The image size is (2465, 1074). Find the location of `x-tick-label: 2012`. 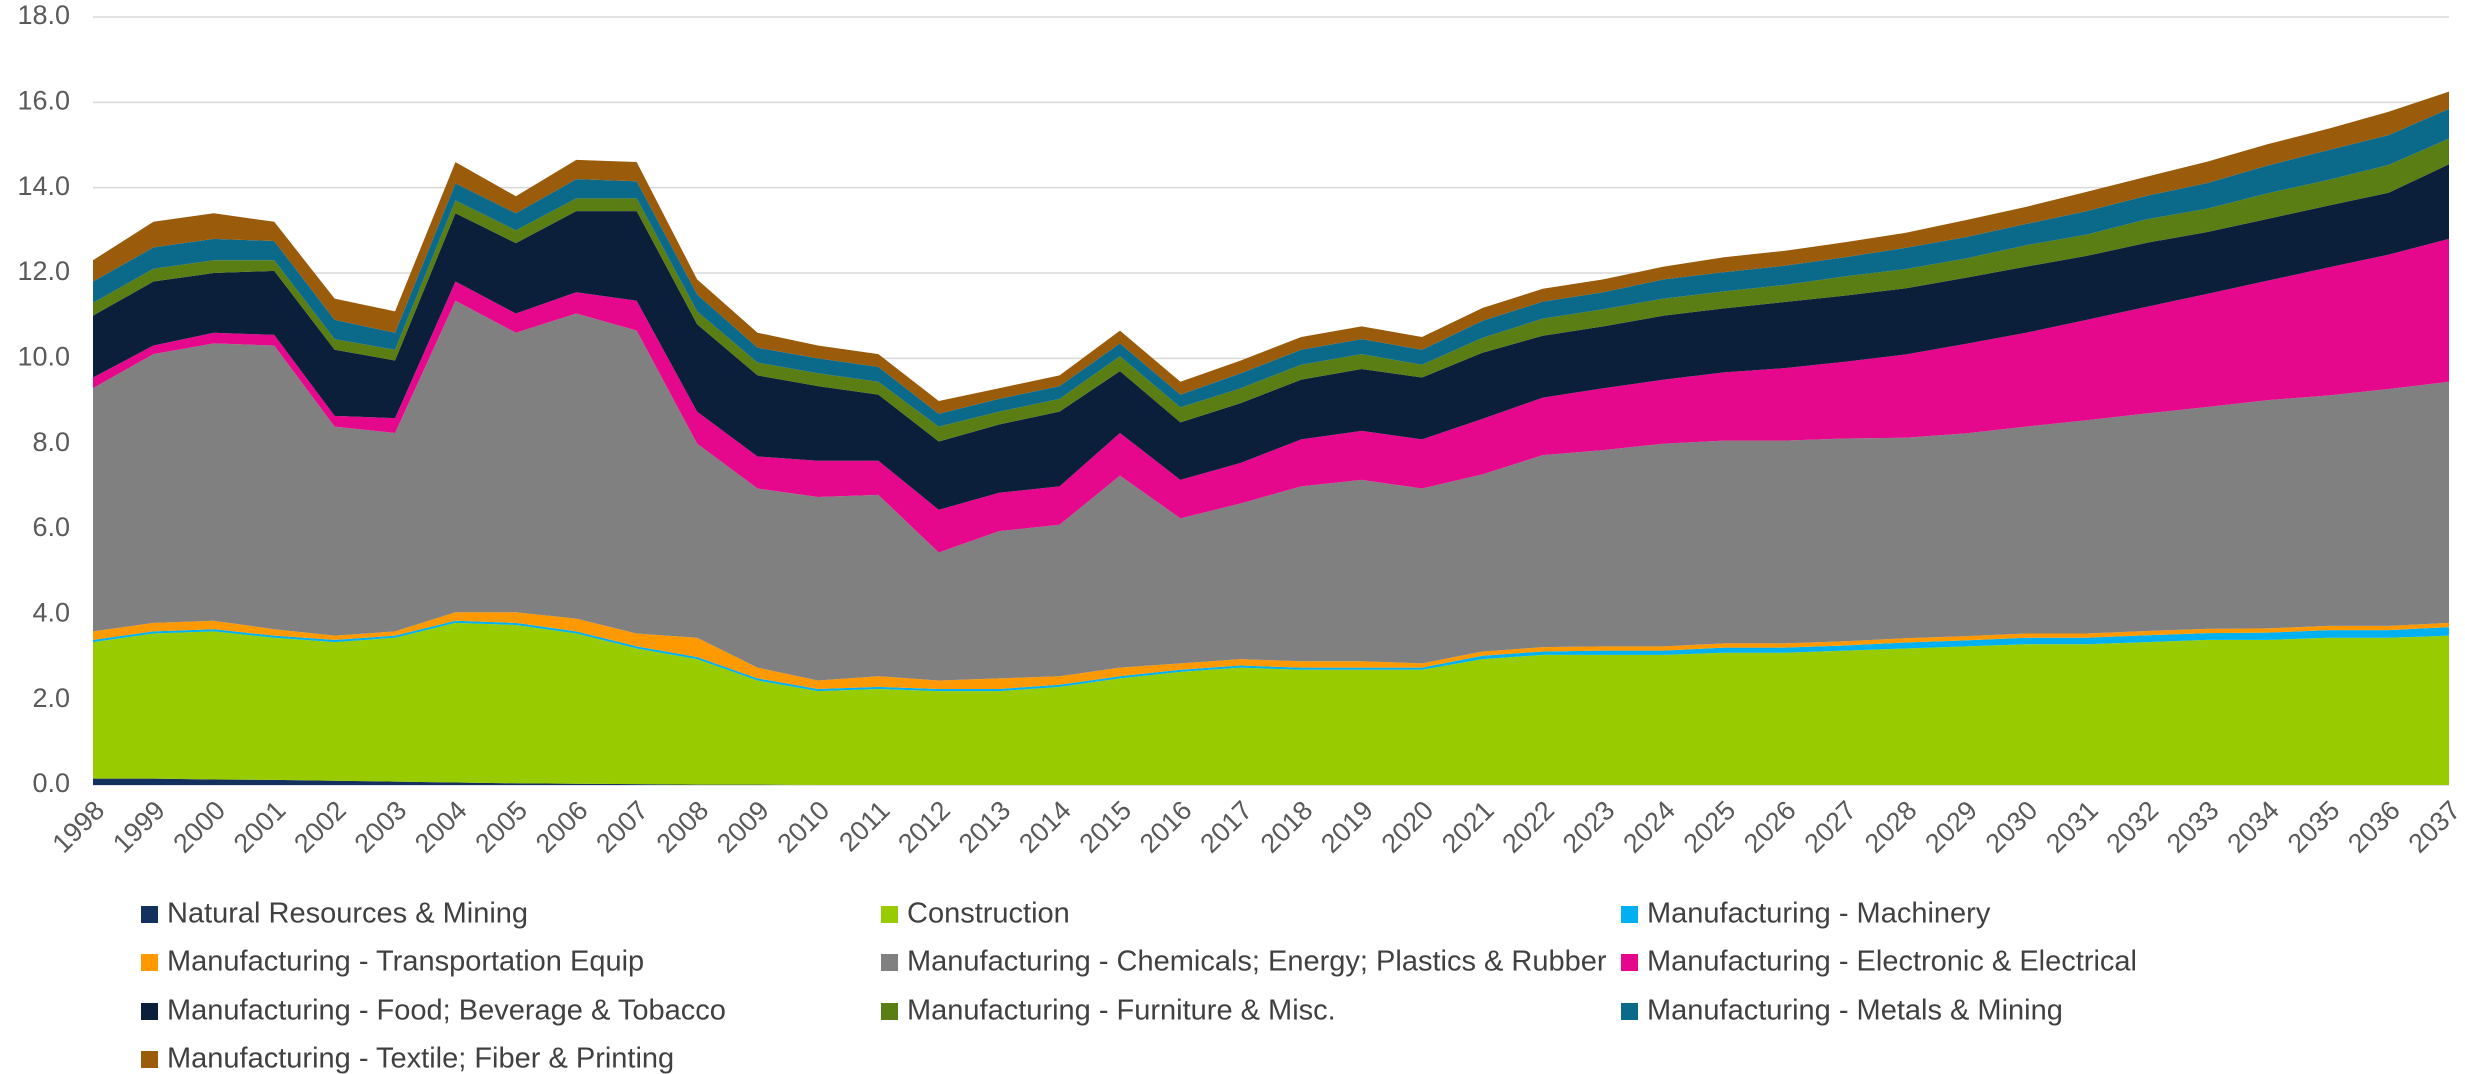

x-tick-label: 2012 is located at coordinates (924, 827).